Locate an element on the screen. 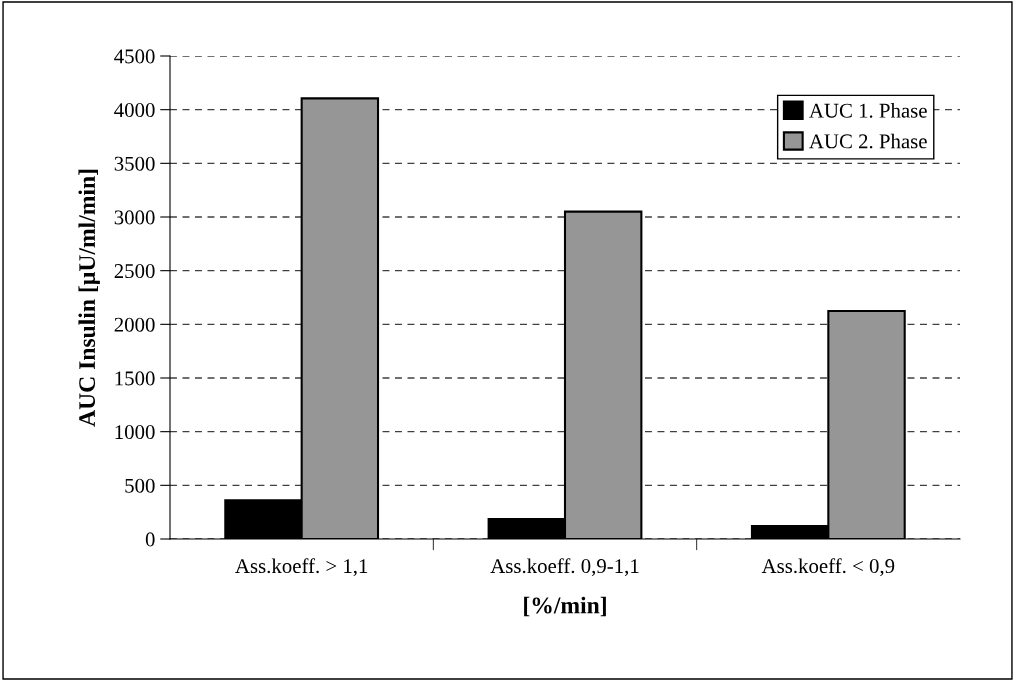 Image resolution: width=1015 pixels, height=681 pixels. y-tick-label: 500 is located at coordinates (140, 485).